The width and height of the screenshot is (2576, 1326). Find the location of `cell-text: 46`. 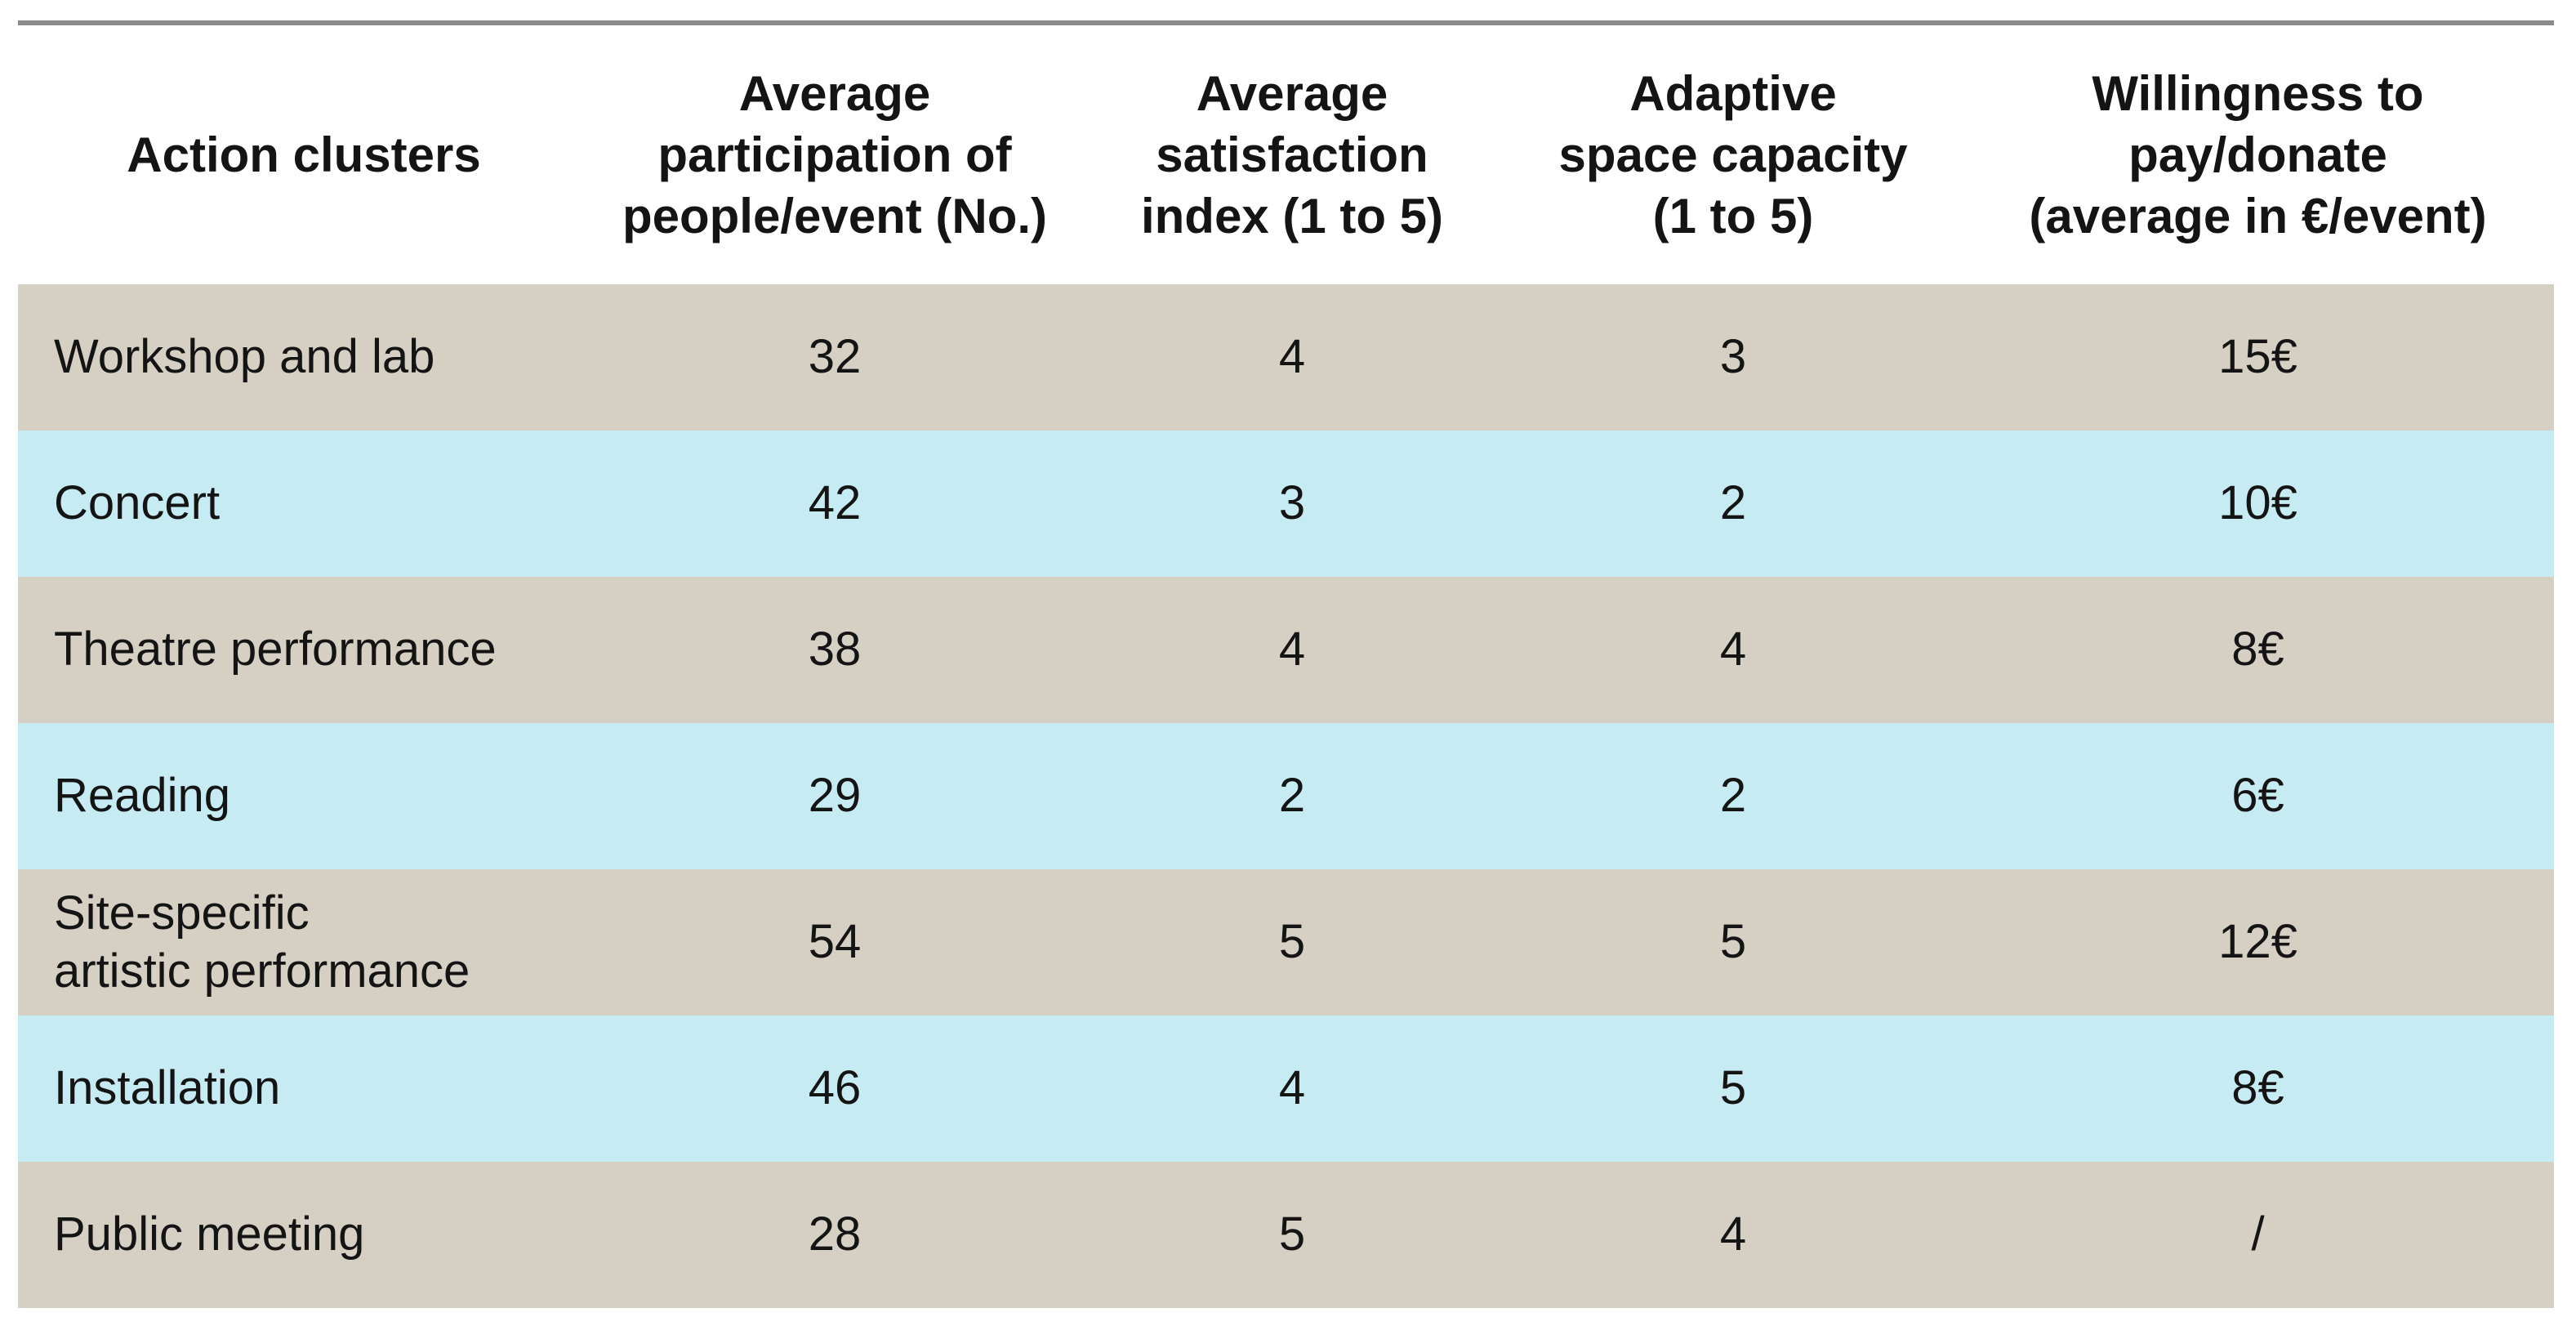

cell-text: 46 is located at coordinates (835, 1088).